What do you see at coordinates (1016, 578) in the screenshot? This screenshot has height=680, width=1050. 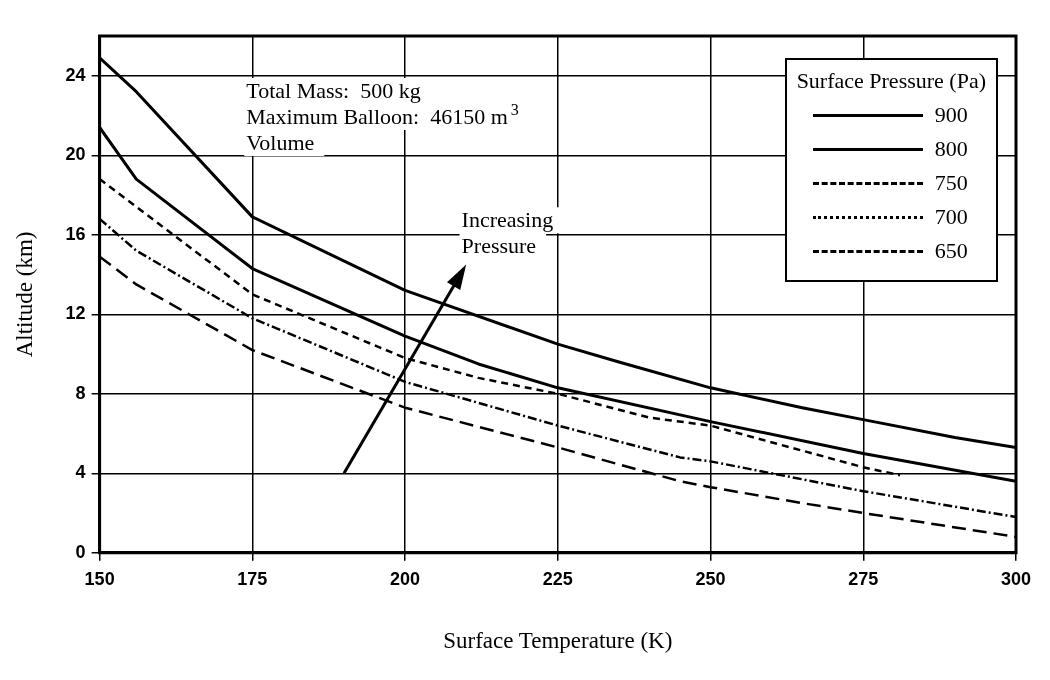 I see `x-tick-label: 300` at bounding box center [1016, 578].